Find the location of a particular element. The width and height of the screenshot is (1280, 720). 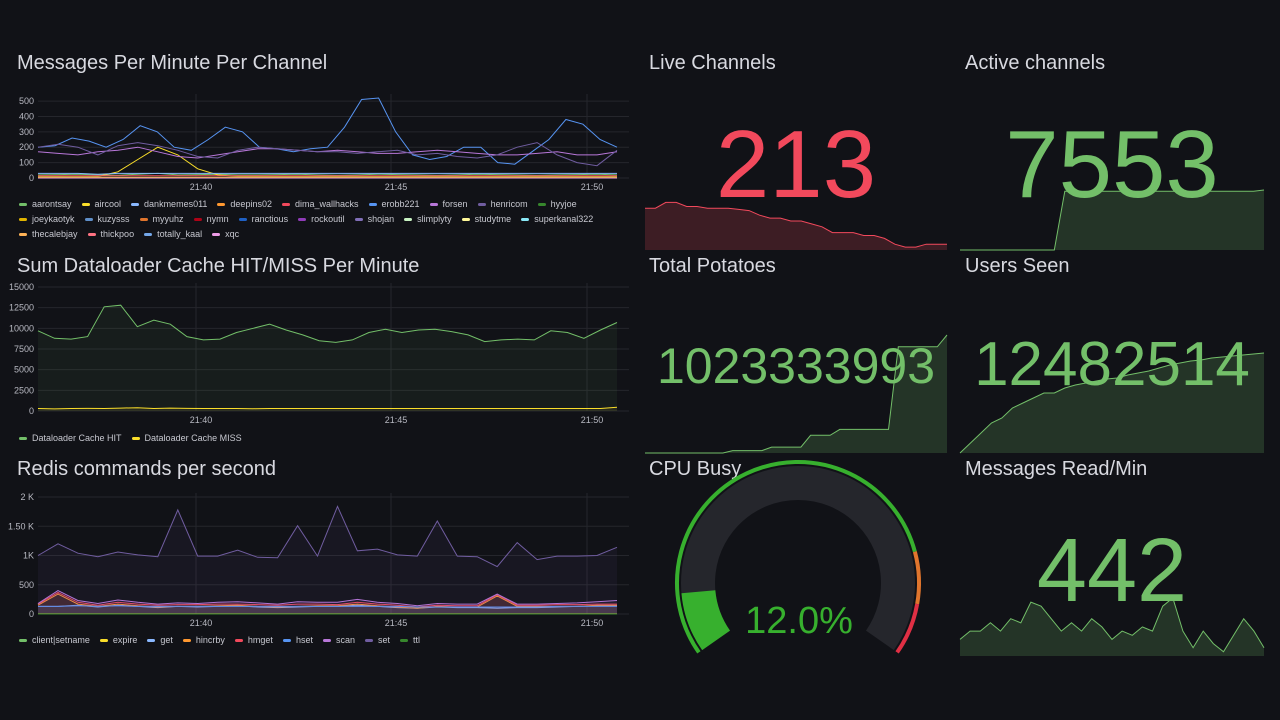

legend-item: client|setname is located at coordinates (54, 640).